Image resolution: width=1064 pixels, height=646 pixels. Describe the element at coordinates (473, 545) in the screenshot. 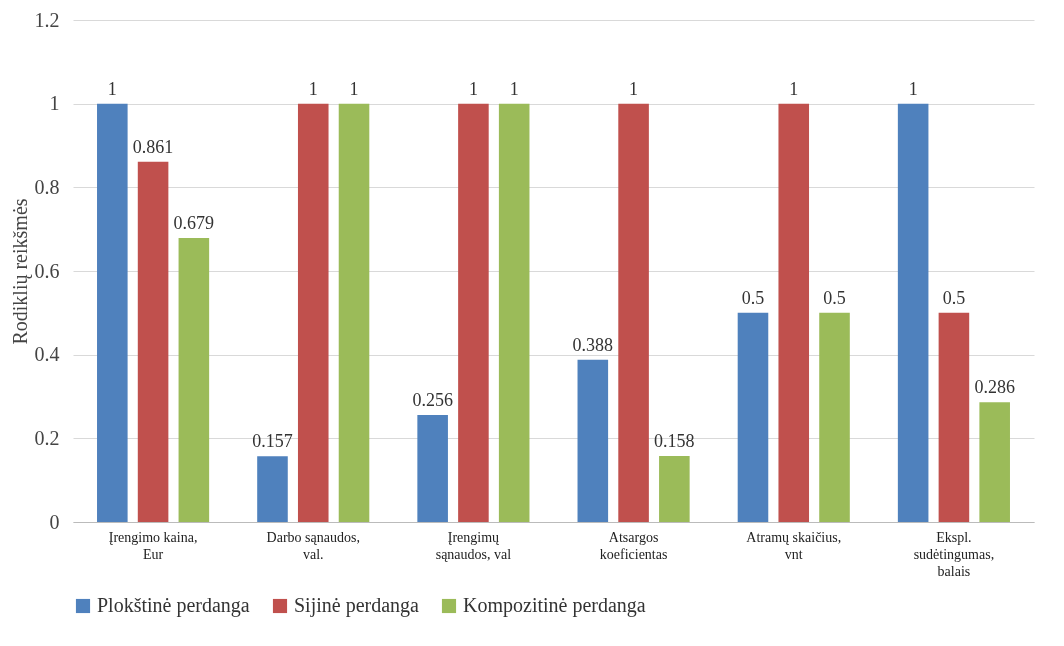

I see `x-tick-label: Įrengimų sąnaudos, val` at that location.